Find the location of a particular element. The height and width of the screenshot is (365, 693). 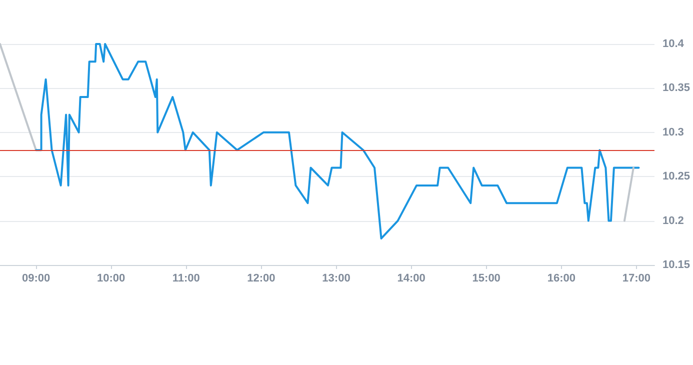

y-tick-label: 10.35 is located at coordinates (676, 88).